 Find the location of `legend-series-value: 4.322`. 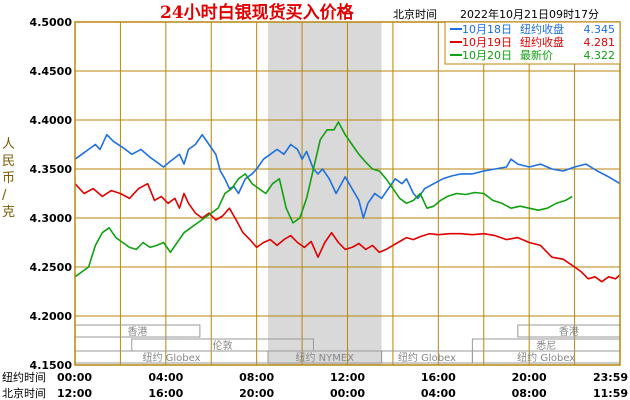

legend-series-value: 4.322 is located at coordinates (600, 55).